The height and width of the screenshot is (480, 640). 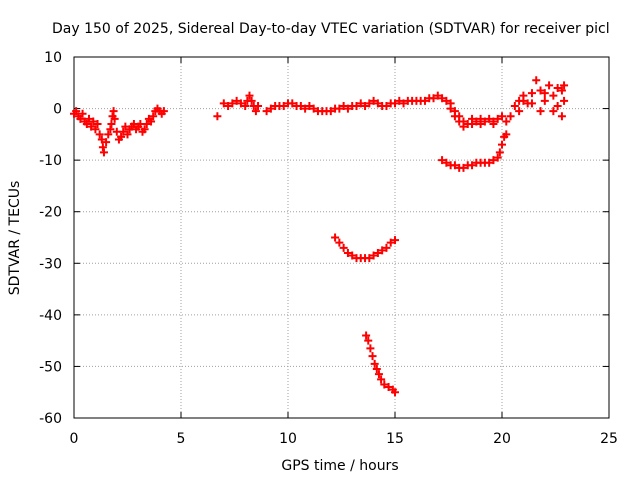 What do you see at coordinates (395, 439) in the screenshot?
I see `x-tick-label: 15` at bounding box center [395, 439].